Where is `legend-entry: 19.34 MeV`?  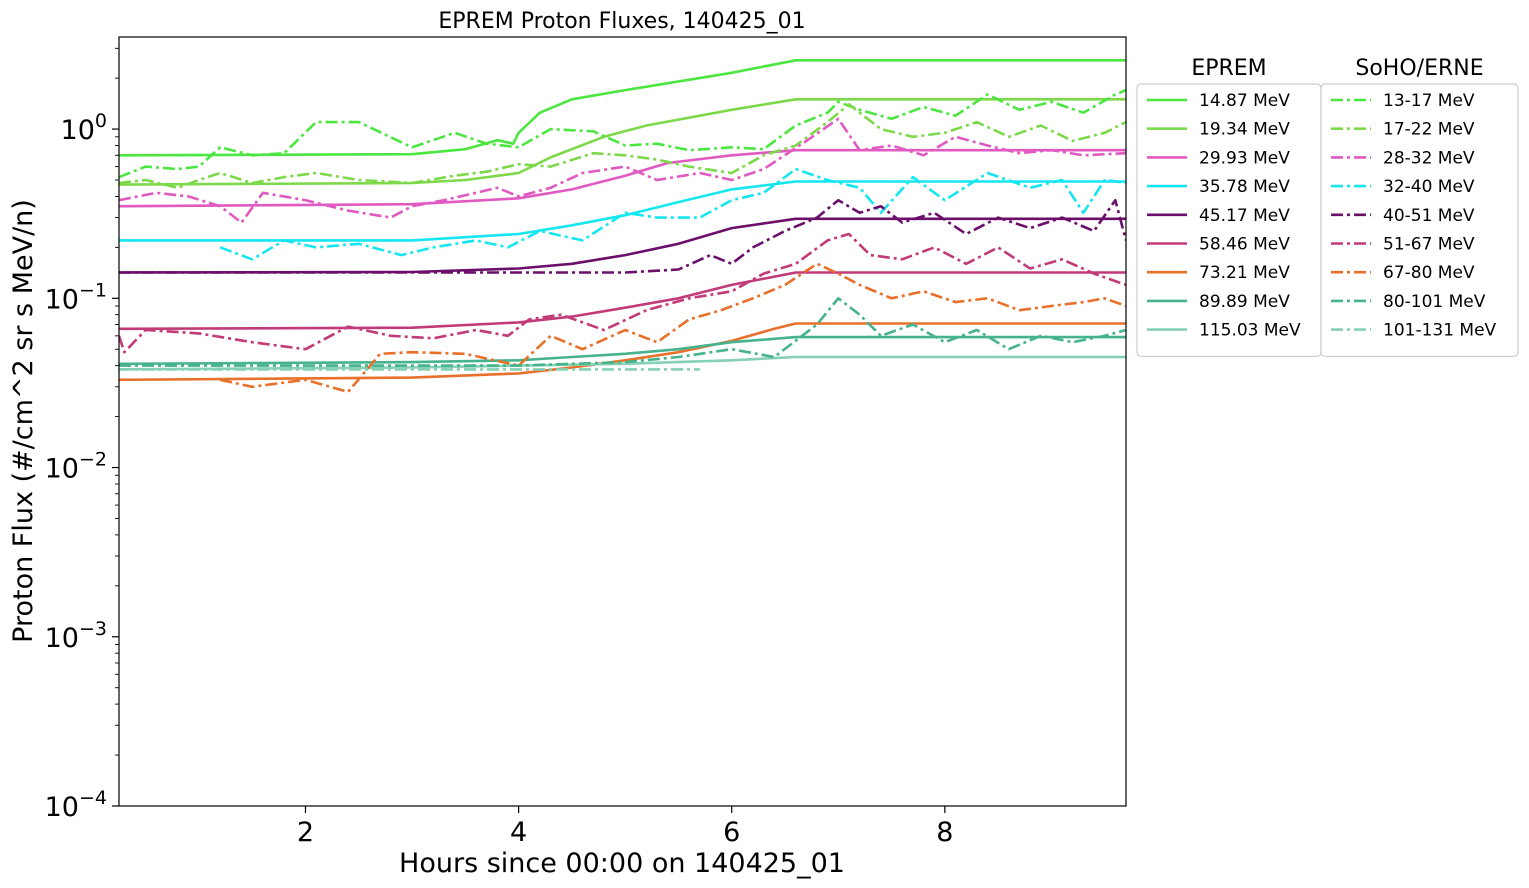 legend-entry: 19.34 MeV is located at coordinates (1244, 130).